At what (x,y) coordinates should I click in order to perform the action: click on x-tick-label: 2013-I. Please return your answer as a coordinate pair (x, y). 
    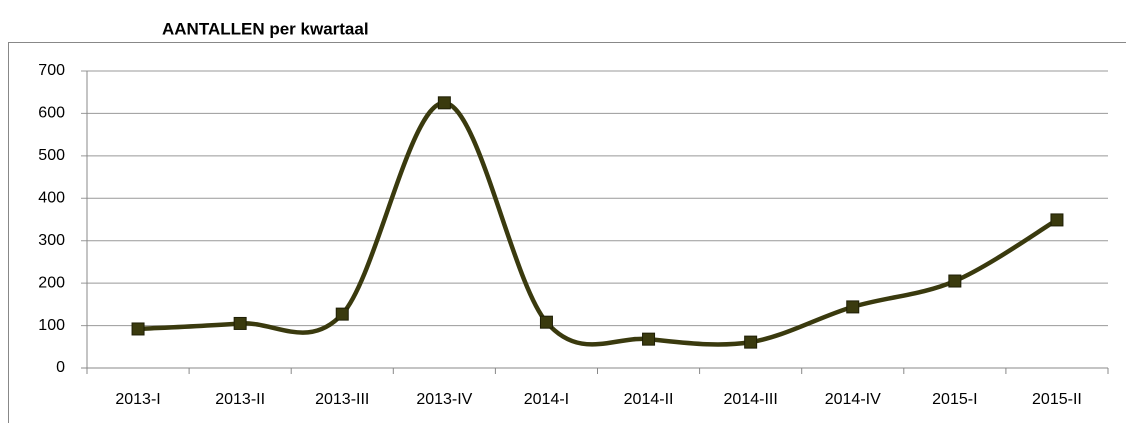
    Looking at the image, I should click on (137, 399).